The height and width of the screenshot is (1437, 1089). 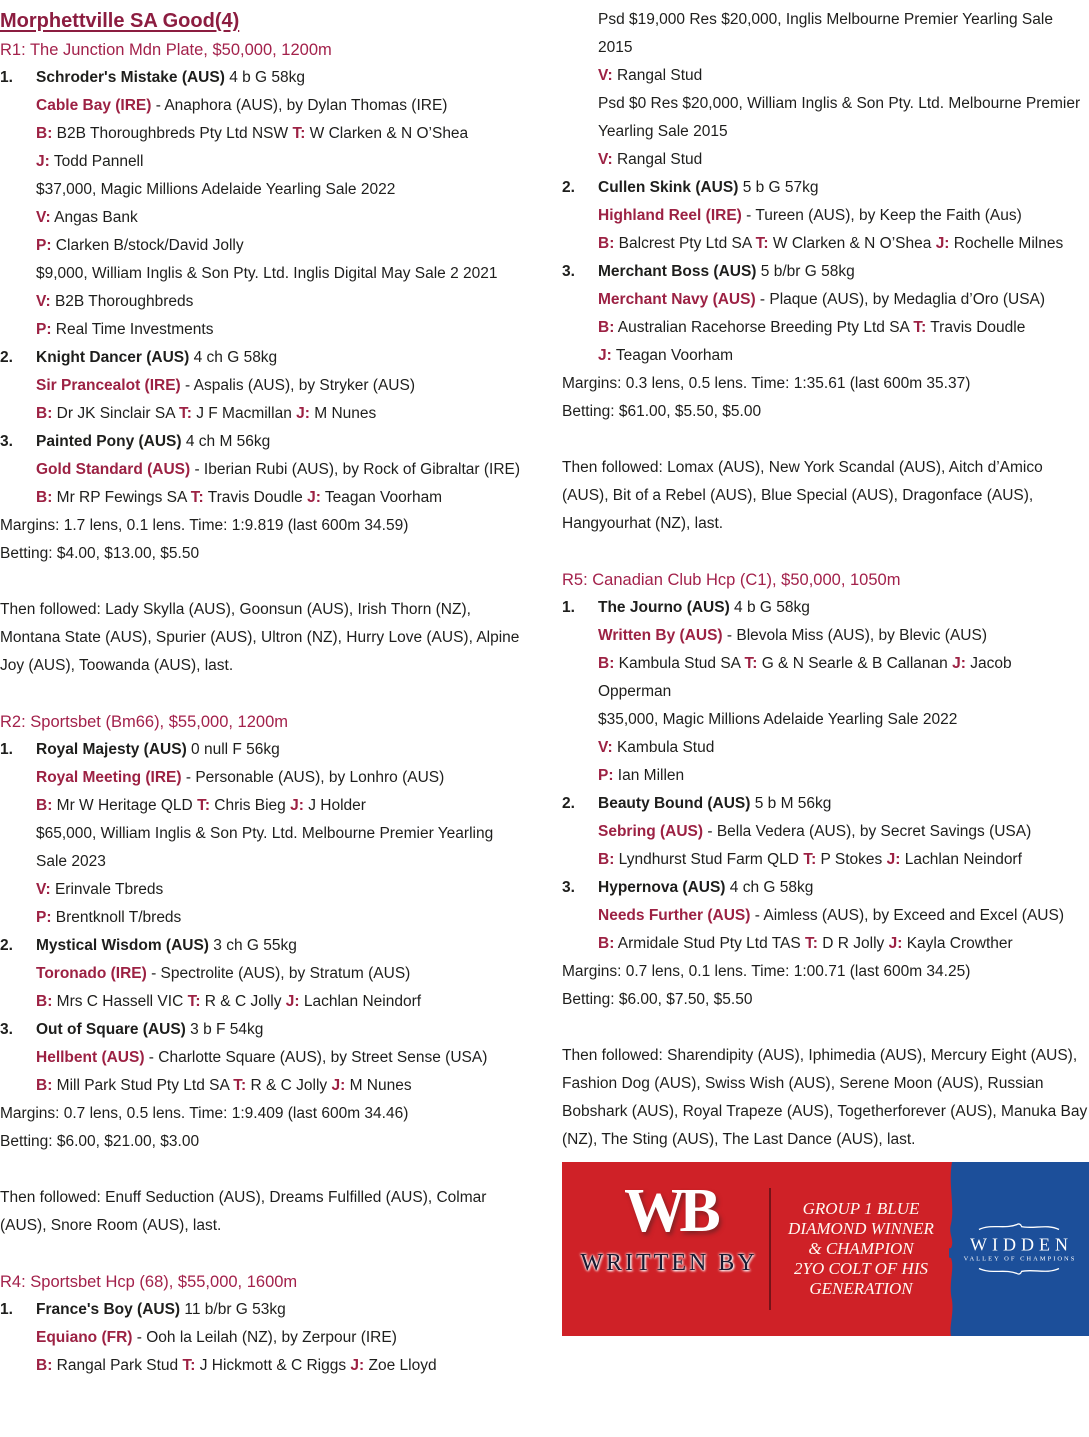 What do you see at coordinates (143, 1085) in the screenshot?
I see `body-text: Mill Park Stud Pty Ltd SA` at bounding box center [143, 1085].